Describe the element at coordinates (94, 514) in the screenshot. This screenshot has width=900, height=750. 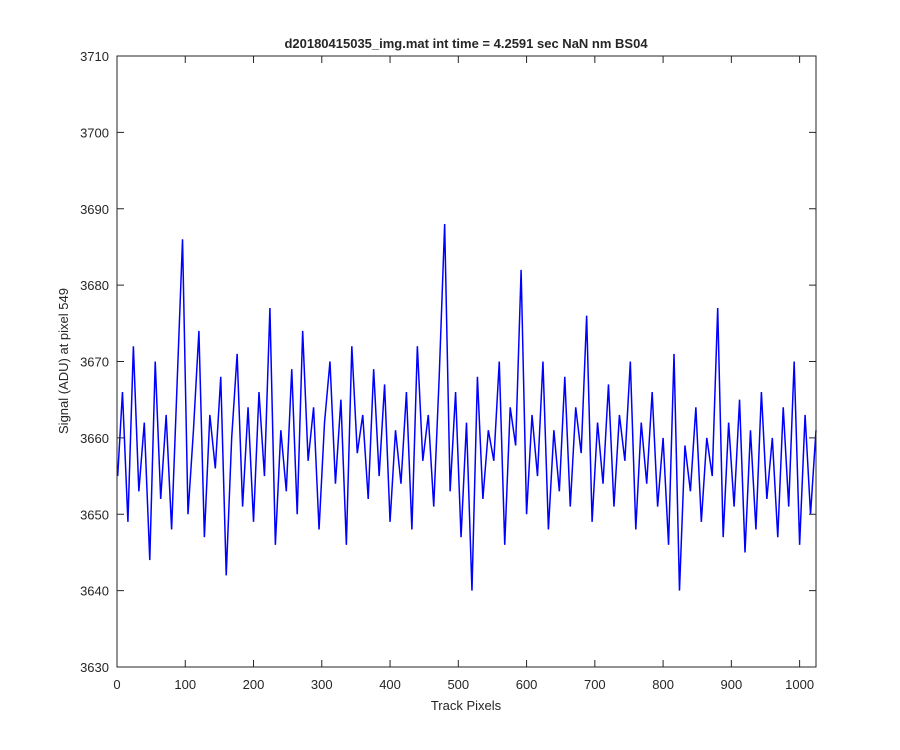
I see `y-tick-label: 3650` at that location.